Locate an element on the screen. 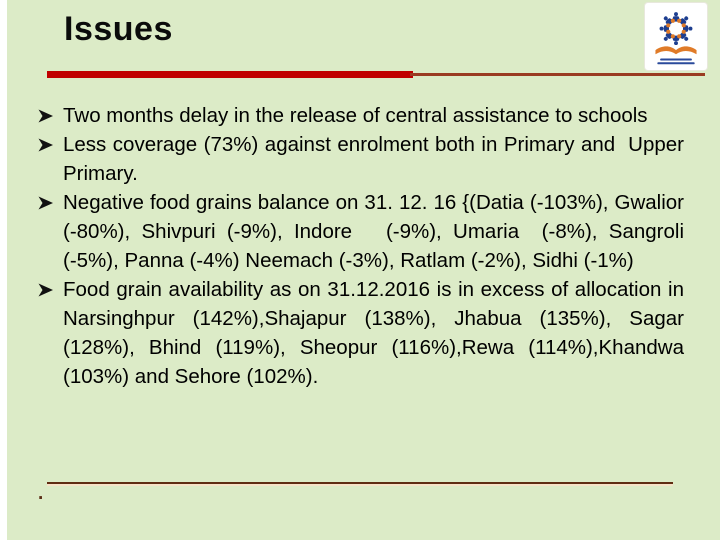  footer-period-marker: . is located at coordinates (41, 493).